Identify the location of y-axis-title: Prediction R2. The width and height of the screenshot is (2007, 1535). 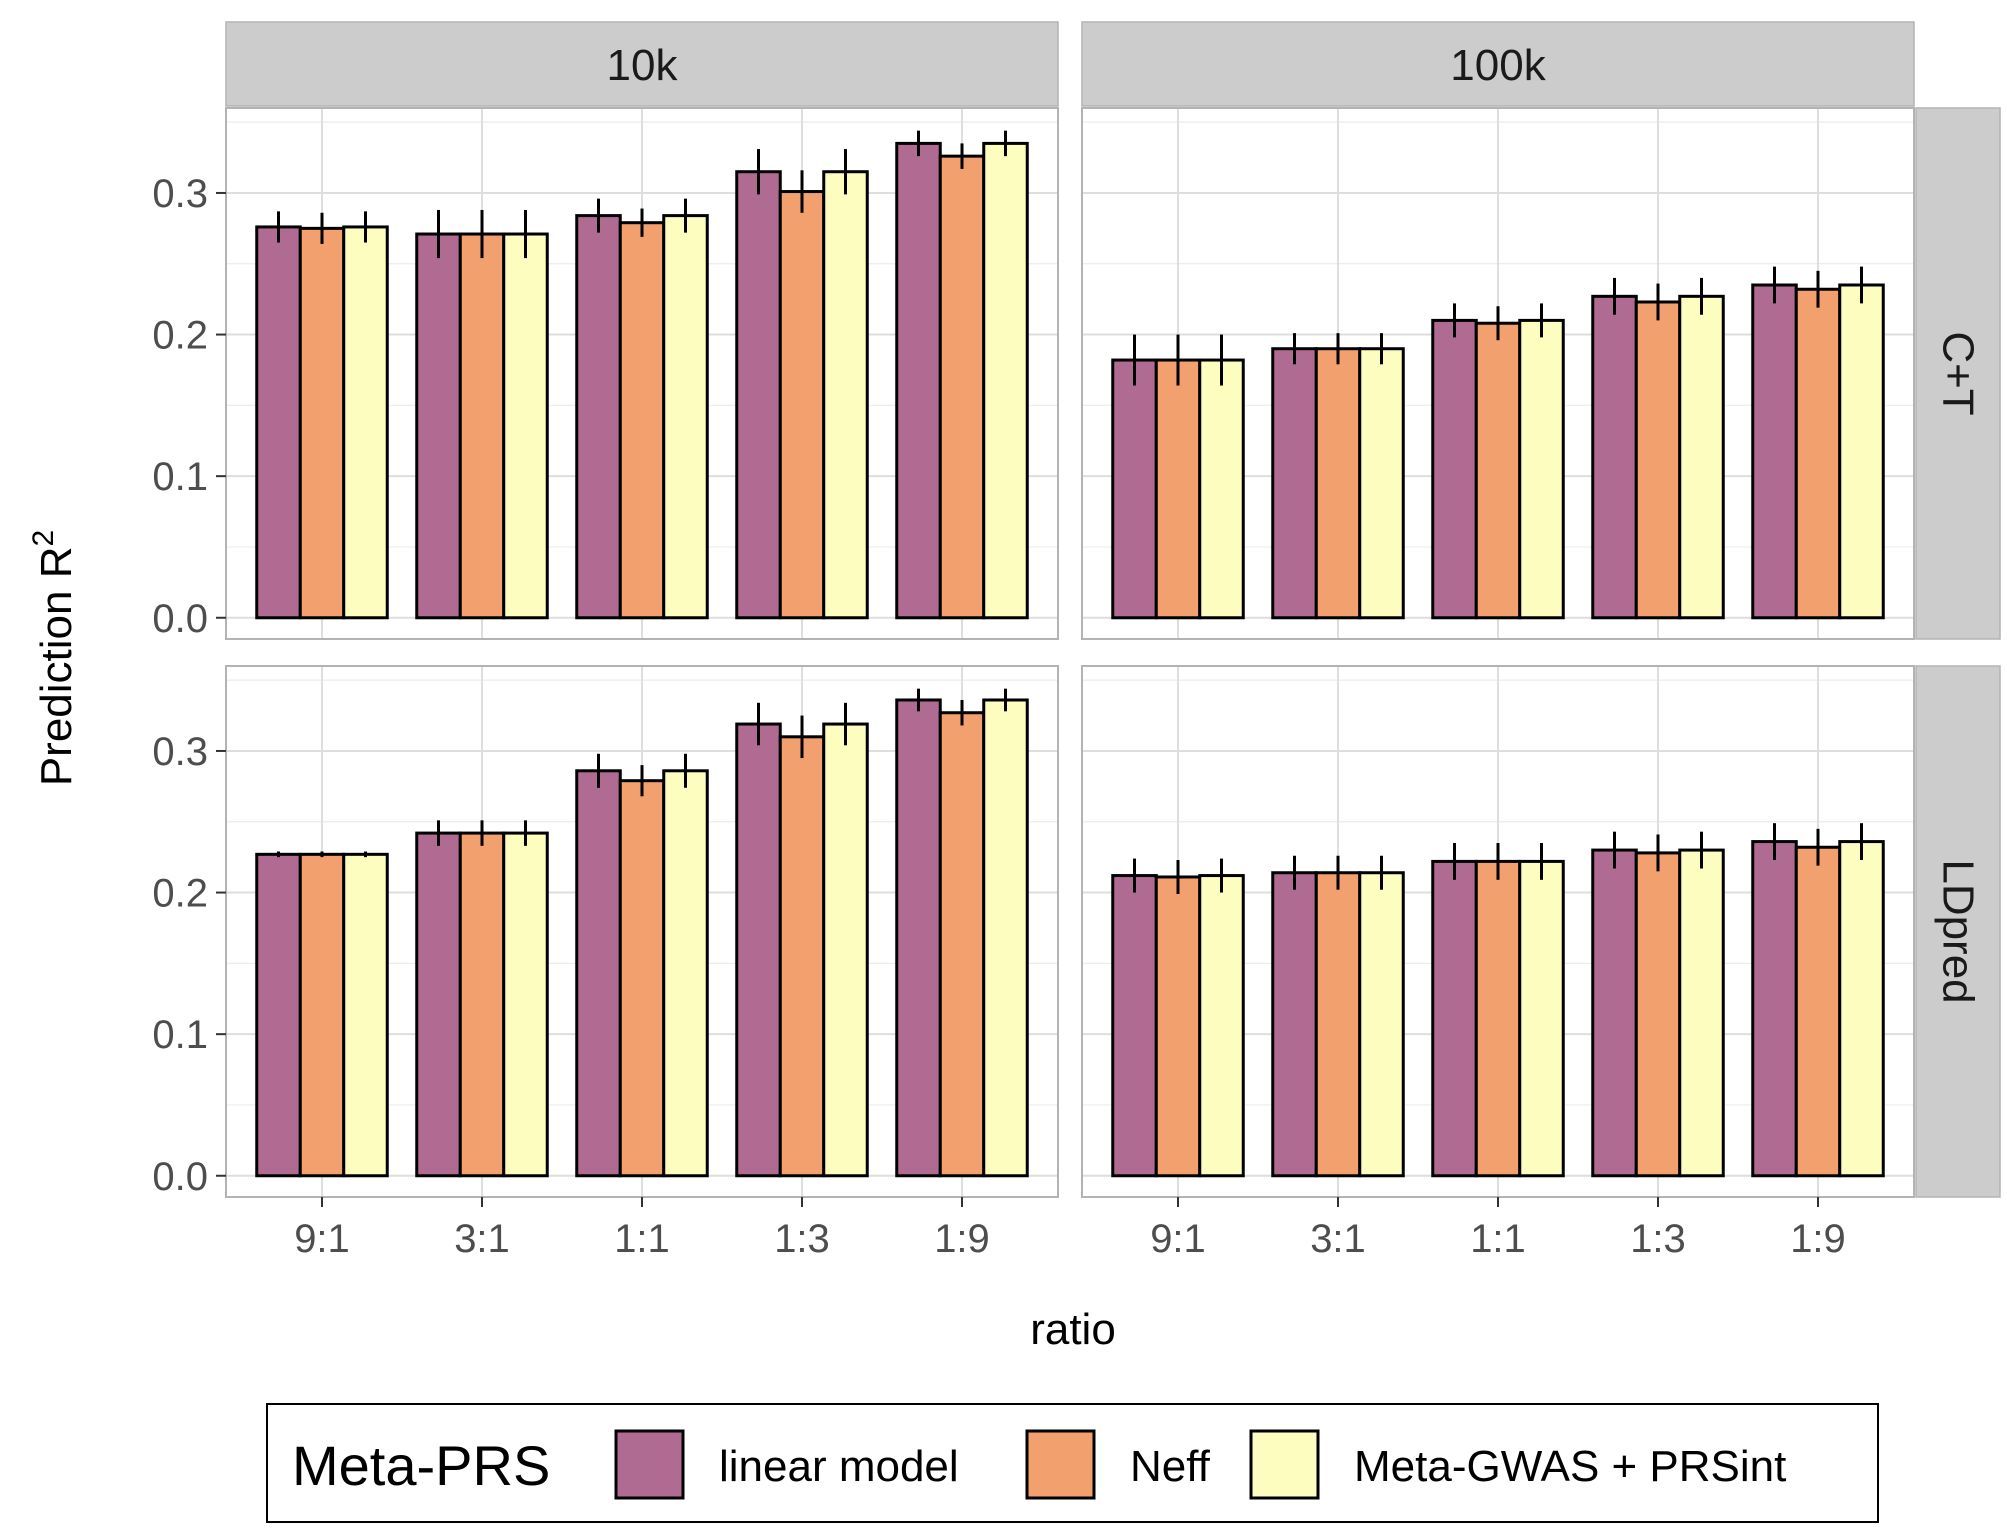
(54, 658).